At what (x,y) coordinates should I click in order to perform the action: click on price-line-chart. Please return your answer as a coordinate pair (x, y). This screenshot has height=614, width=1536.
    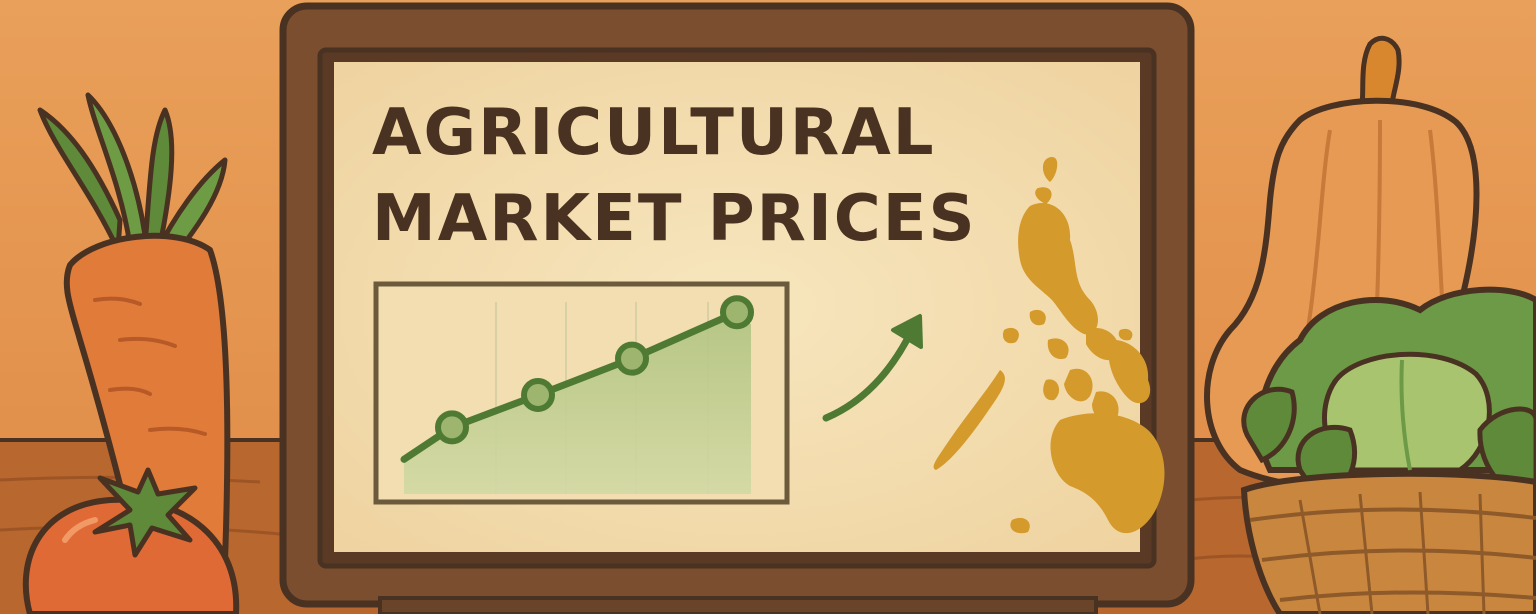
    Looking at the image, I should click on (581, 393).